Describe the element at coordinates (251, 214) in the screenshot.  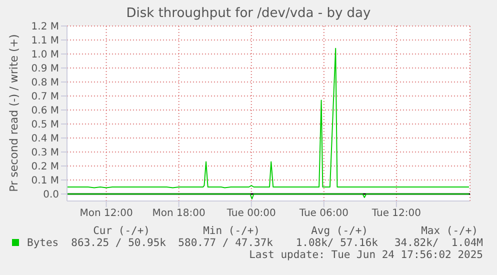
I see `x-tick-label: Tue 00:00` at that location.